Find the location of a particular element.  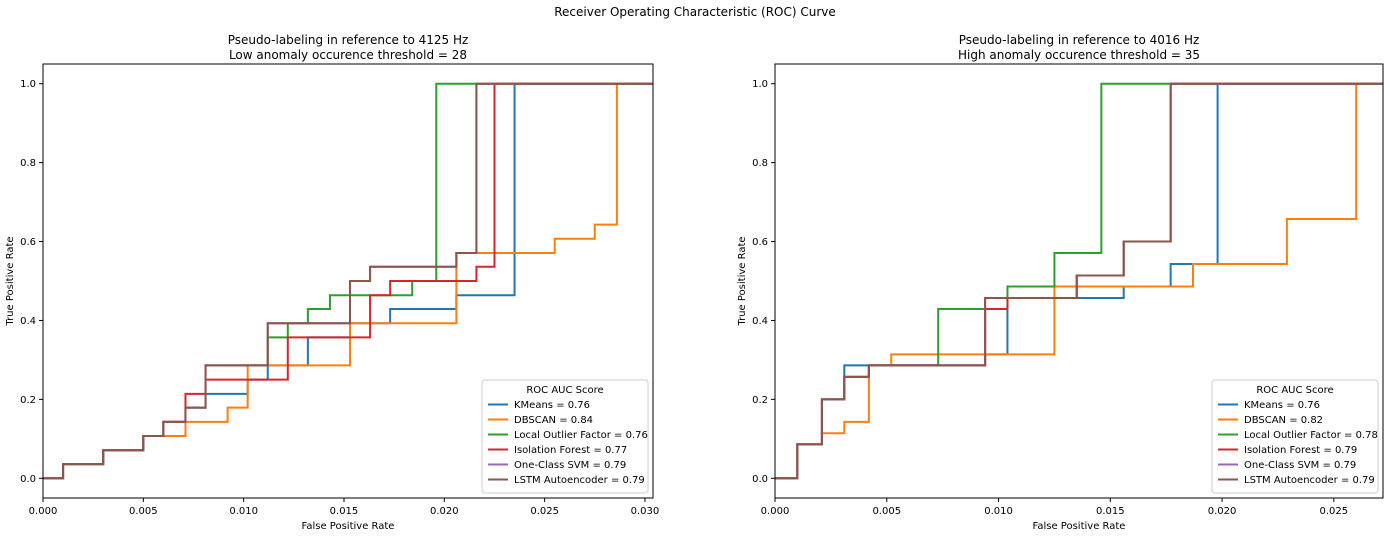

x-tick-label: 0.030 is located at coordinates (645, 511).